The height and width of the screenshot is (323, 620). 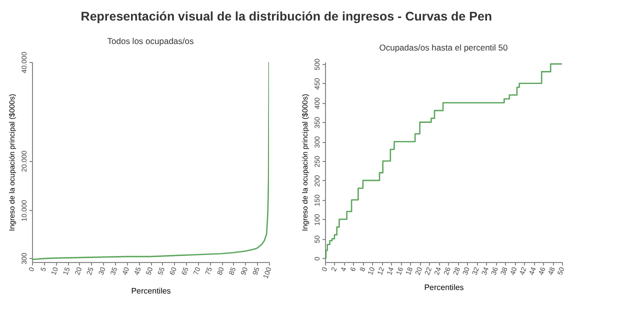 What do you see at coordinates (443, 47) in the screenshot?
I see `chart-title: Ocupadas/os hasta el percentil 50` at bounding box center [443, 47].